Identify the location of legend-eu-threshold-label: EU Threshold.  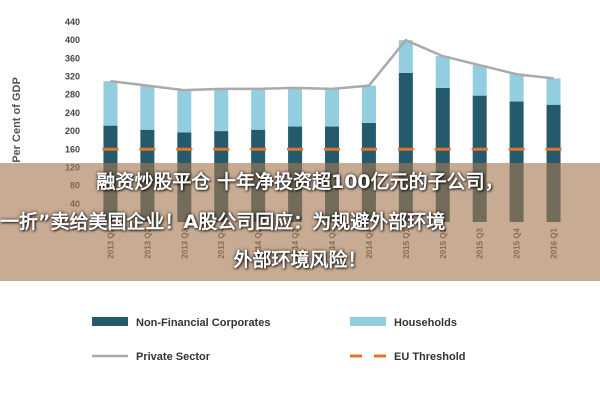
(430, 357).